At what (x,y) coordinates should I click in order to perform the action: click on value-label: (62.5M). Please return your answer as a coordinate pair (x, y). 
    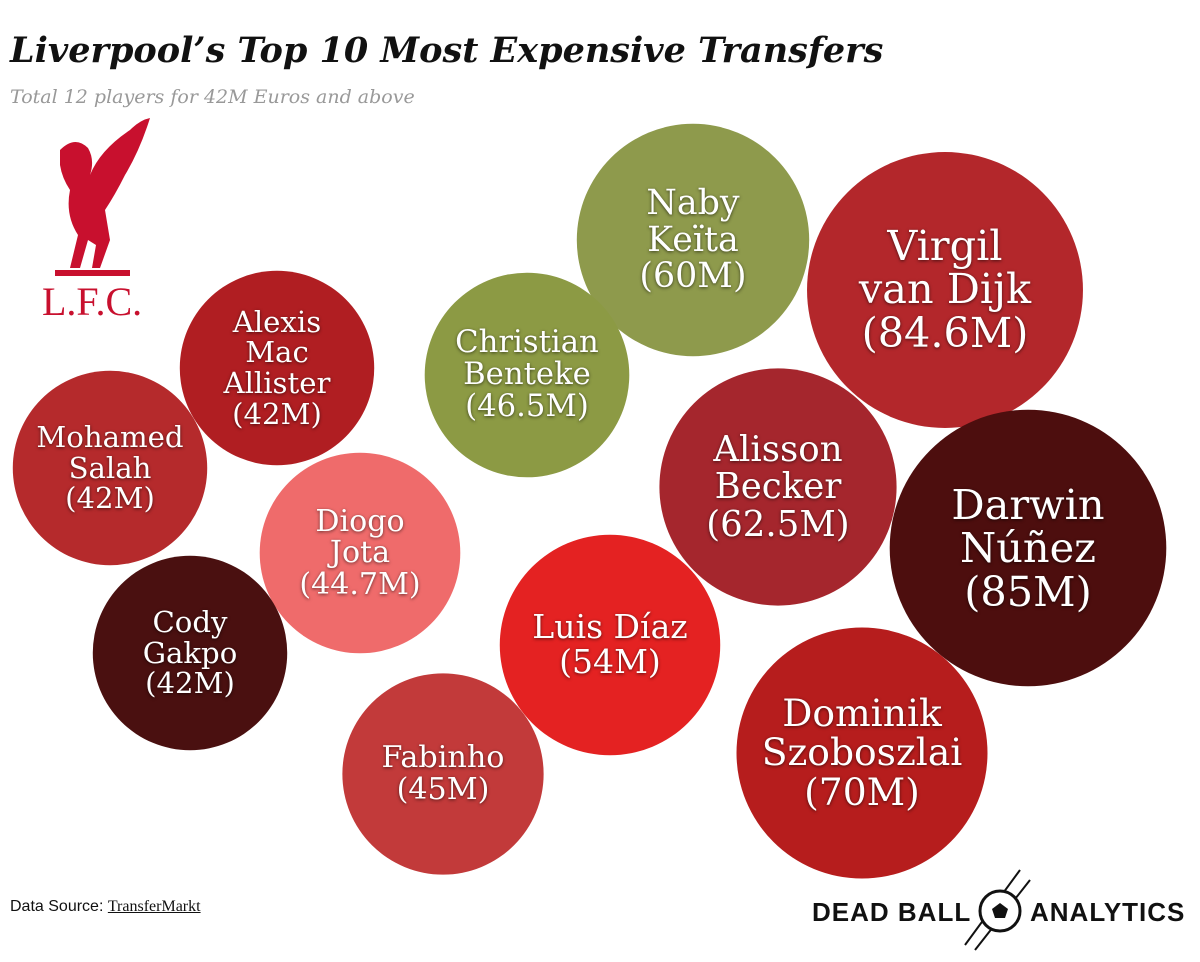
    Looking at the image, I should click on (778, 524).